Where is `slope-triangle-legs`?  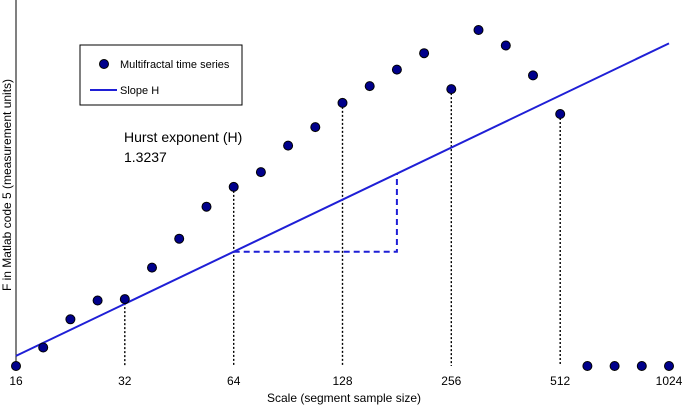 slope-triangle-legs is located at coordinates (315, 213).